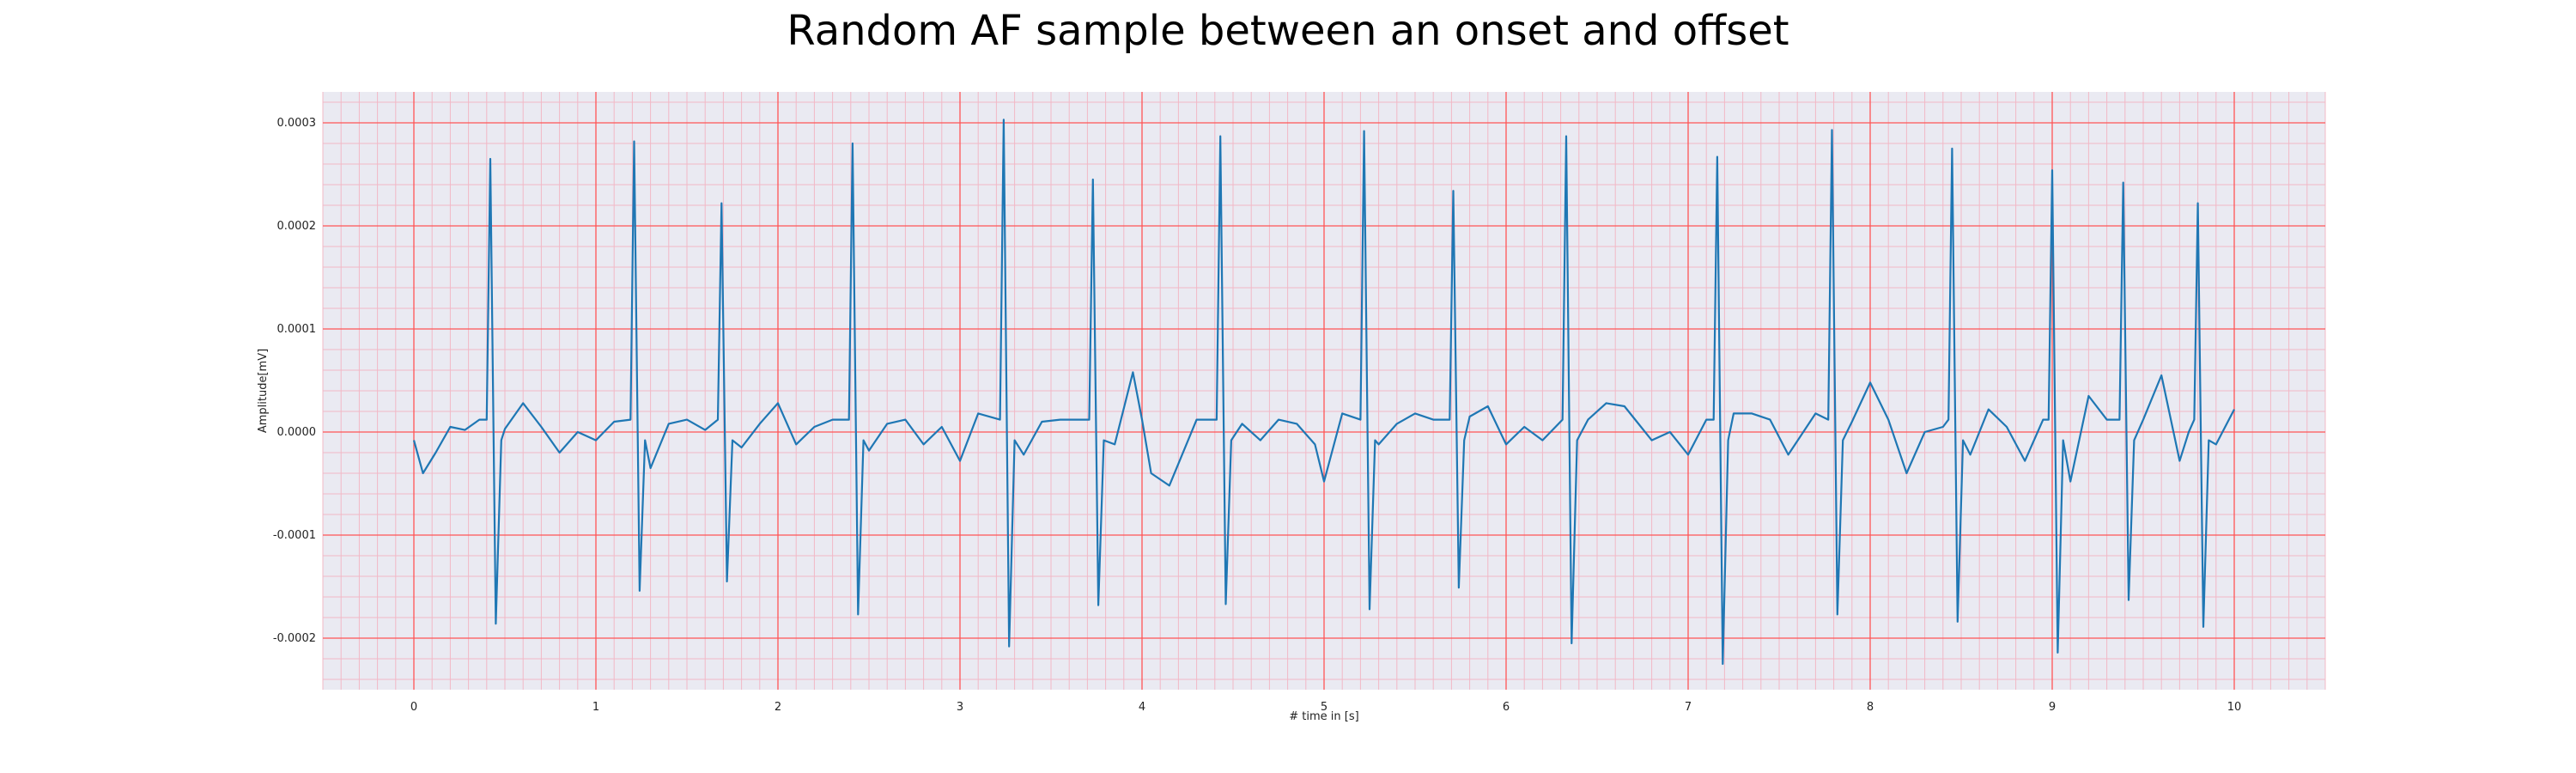 This screenshot has width=2576, height=773. What do you see at coordinates (778, 707) in the screenshot?
I see `x-tick-label: 2` at bounding box center [778, 707].